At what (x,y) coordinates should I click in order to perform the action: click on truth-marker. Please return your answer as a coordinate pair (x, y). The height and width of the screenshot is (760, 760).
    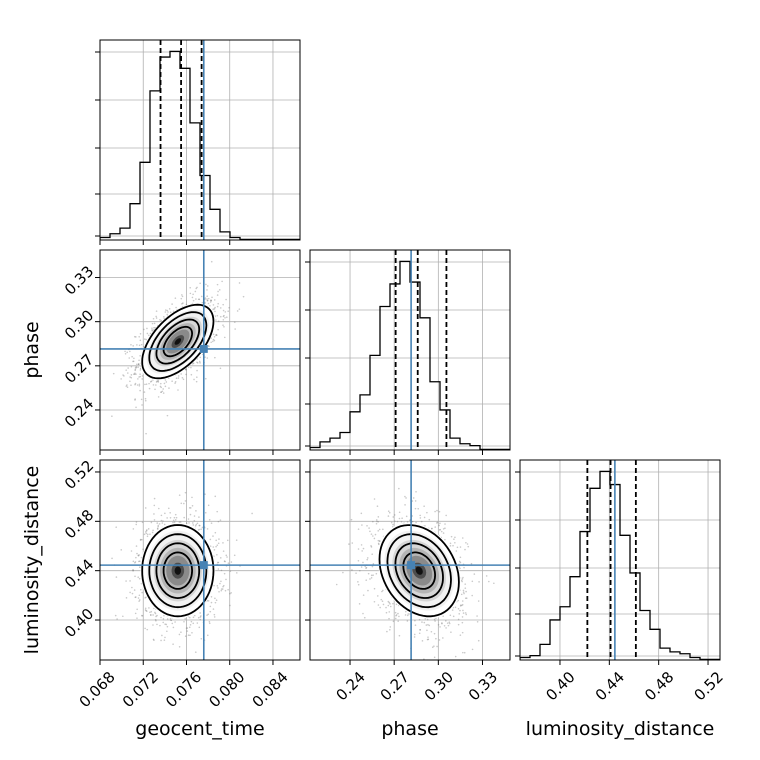
    Looking at the image, I should click on (203, 348).